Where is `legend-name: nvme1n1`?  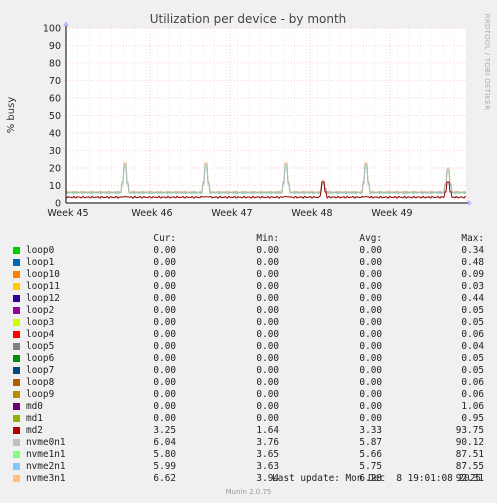 legend-name: nvme1n1 is located at coordinates (46, 454).